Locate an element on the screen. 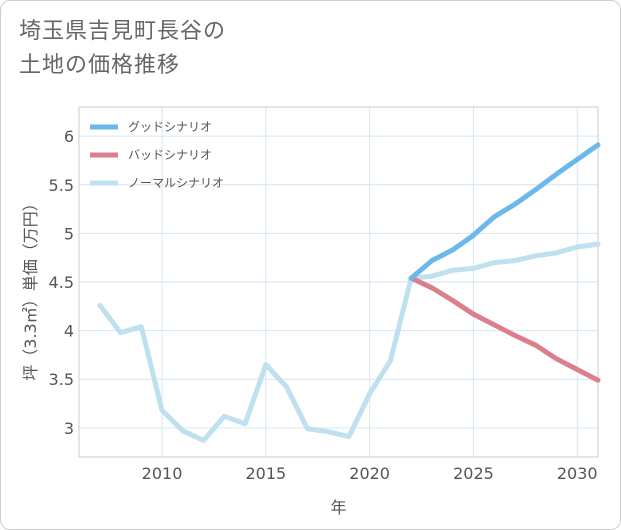 This screenshot has height=530, width=621. y-axis-label: 坪（3.3㎡）単価（万円） is located at coordinates (30, 287).